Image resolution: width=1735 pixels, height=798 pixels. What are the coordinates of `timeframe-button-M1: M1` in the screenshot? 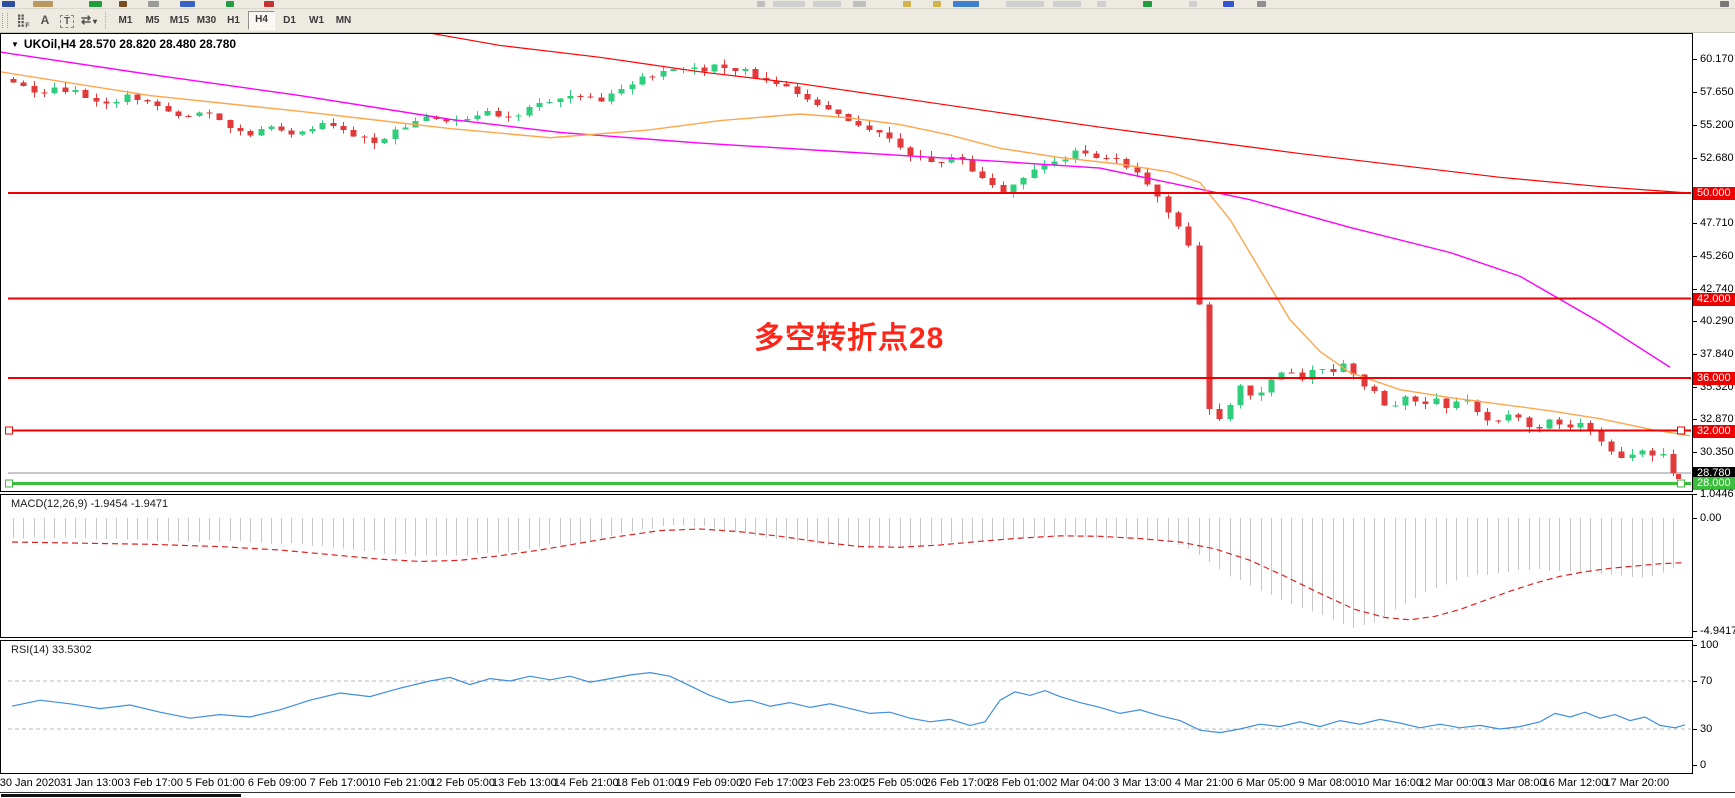 It's located at (125, 20).